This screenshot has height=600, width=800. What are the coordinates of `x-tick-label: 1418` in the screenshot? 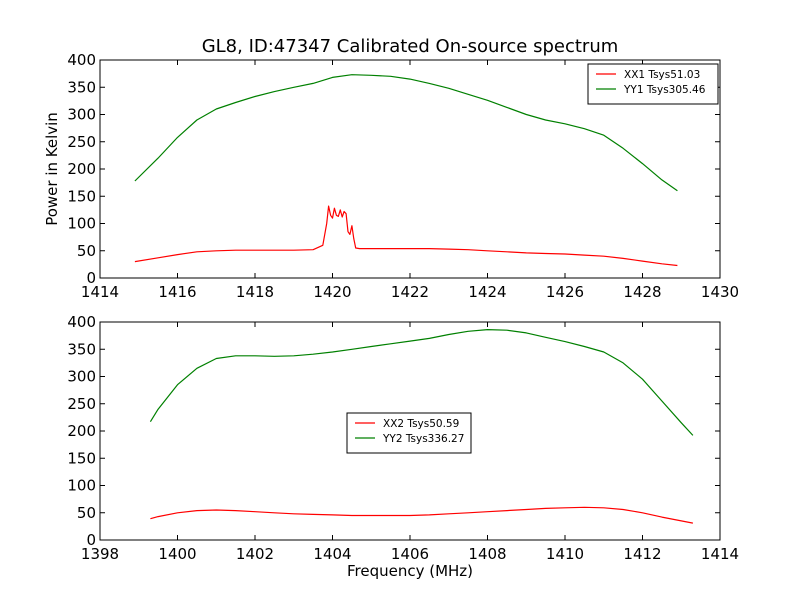 It's located at (255, 292).